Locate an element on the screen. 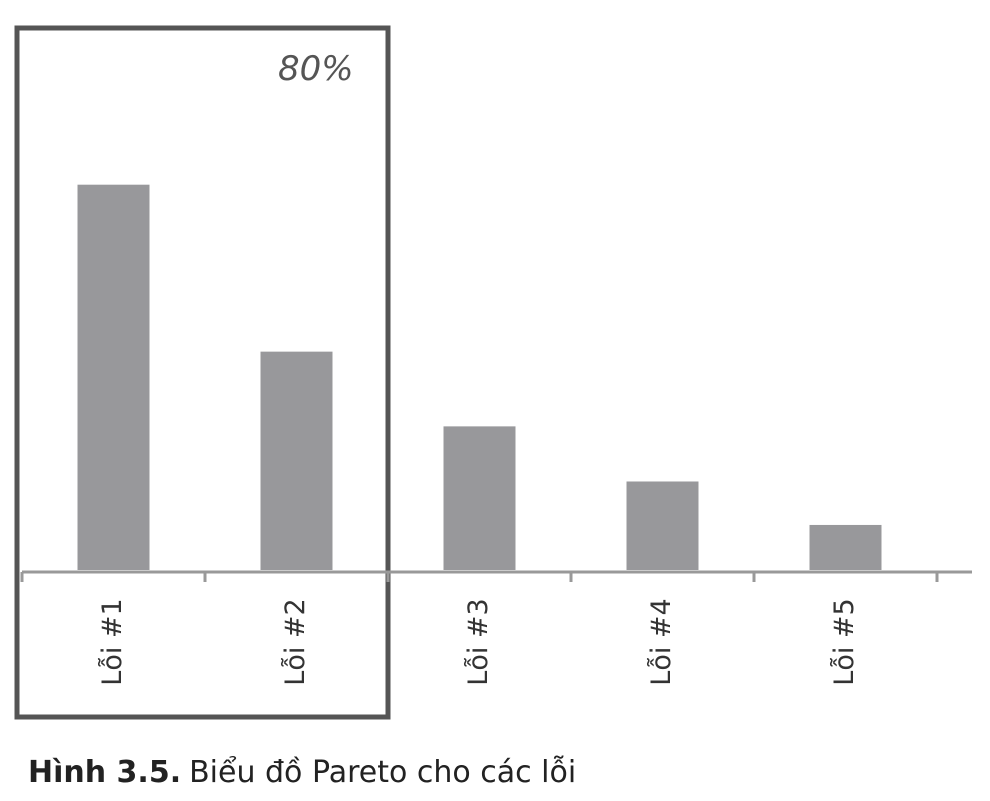 The height and width of the screenshot is (801, 990). x-tick-label: Lỗi #3 is located at coordinates (478, 641).